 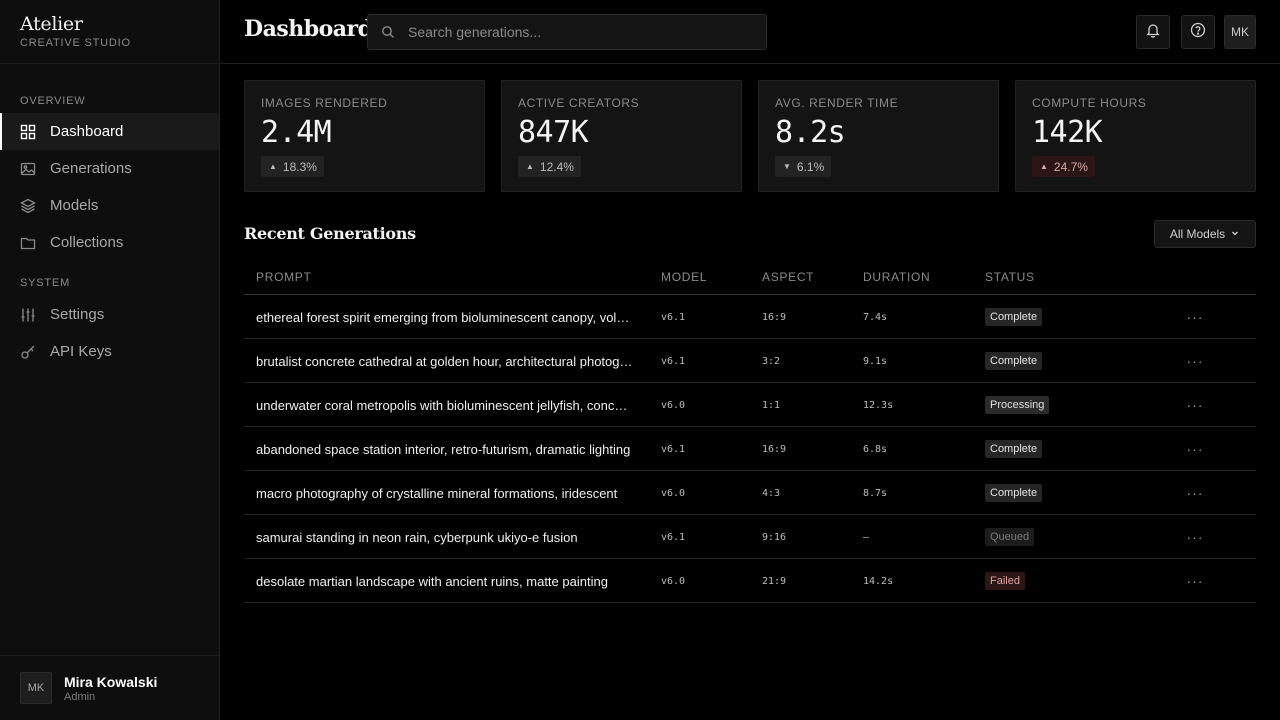 What do you see at coordinates (810, 132) in the screenshot?
I see `stat-value: 8.2s` at bounding box center [810, 132].